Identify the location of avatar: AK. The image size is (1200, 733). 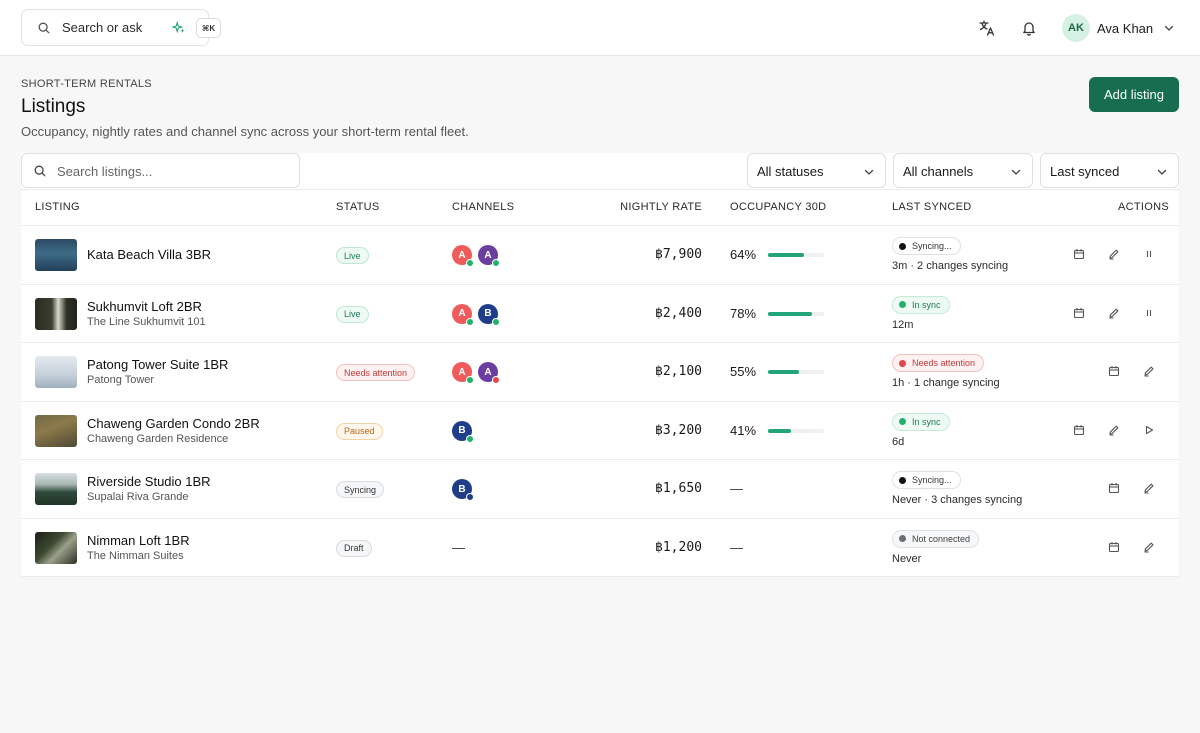
(1076, 28).